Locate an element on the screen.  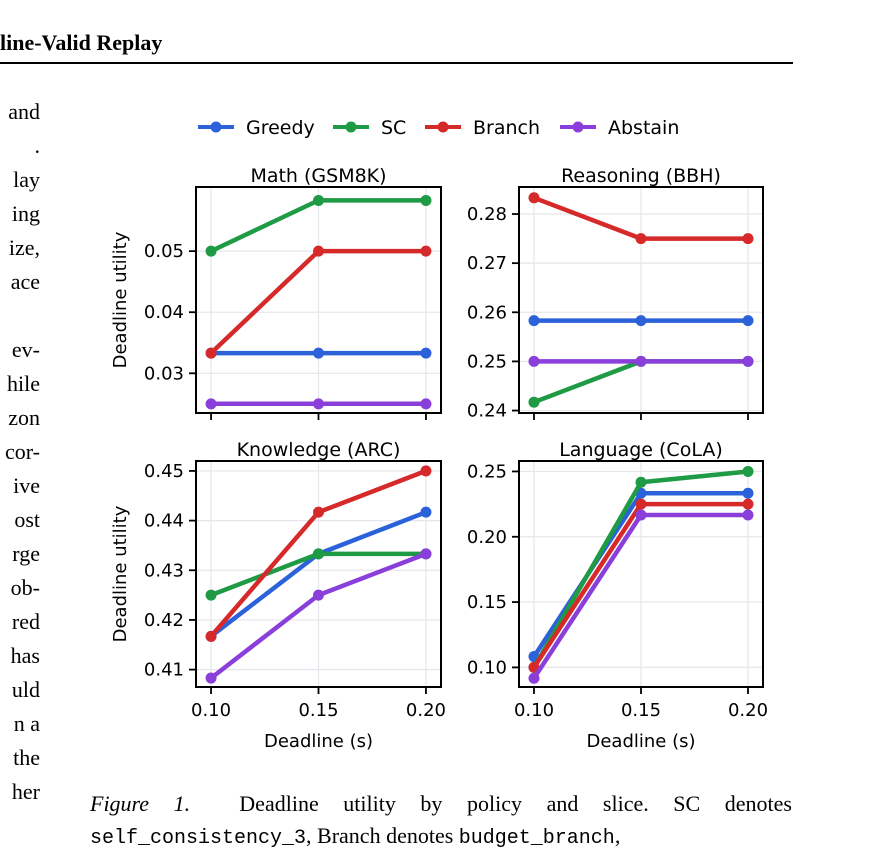
point-greedy-math-gsm8k is located at coordinates (318, 353).